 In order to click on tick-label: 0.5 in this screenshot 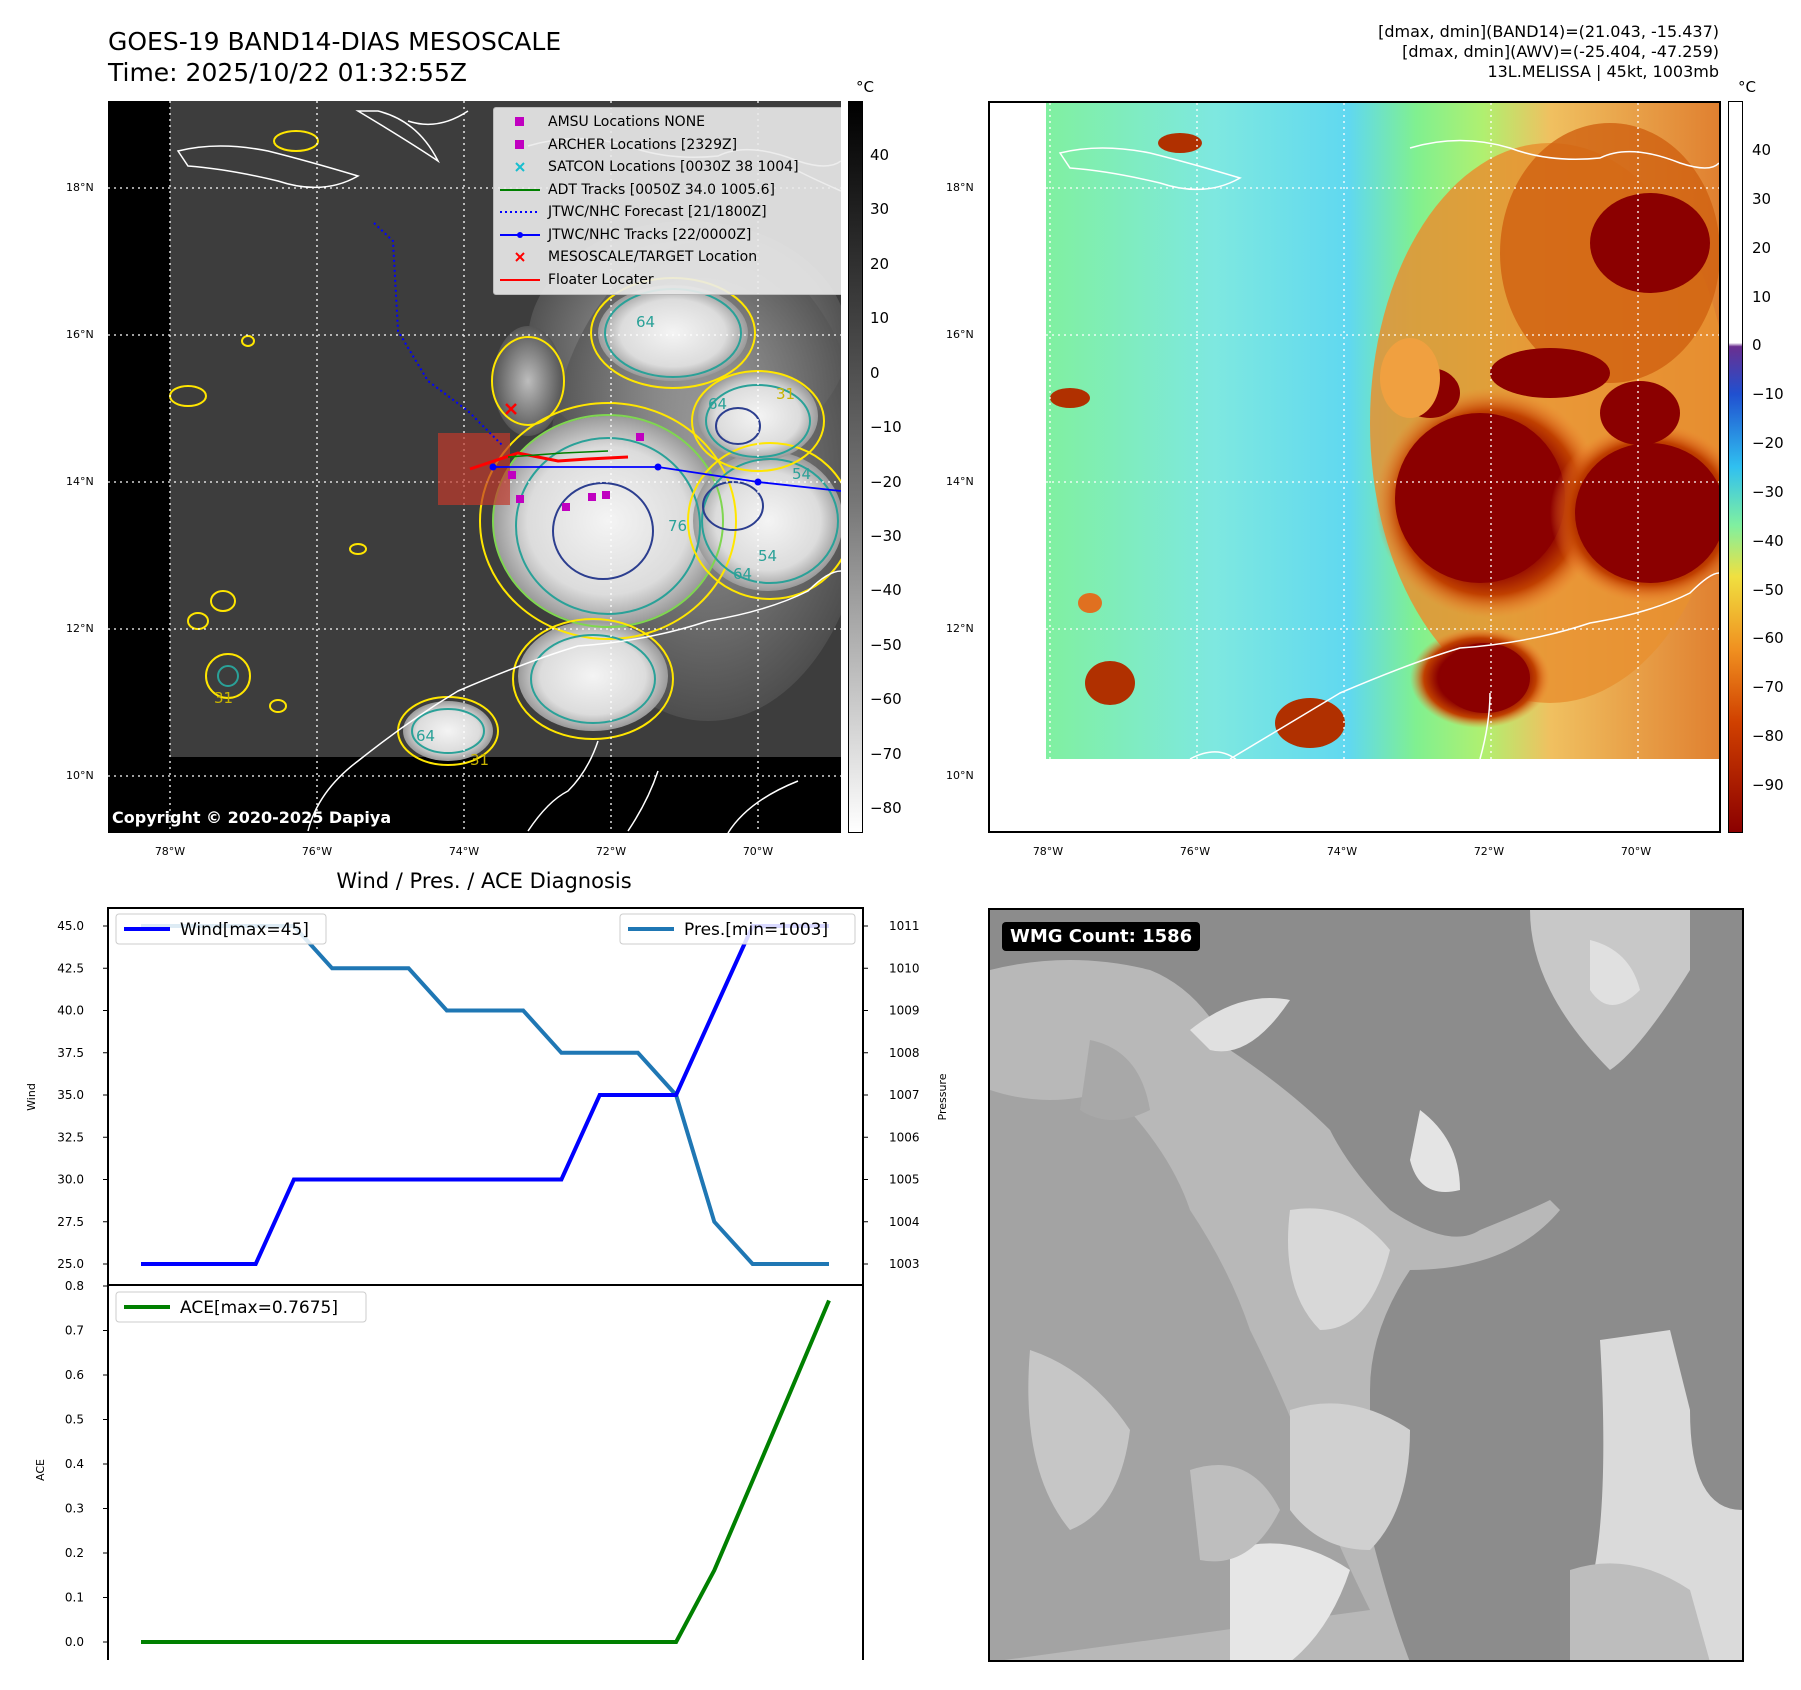, I will do `click(74, 1420)`.